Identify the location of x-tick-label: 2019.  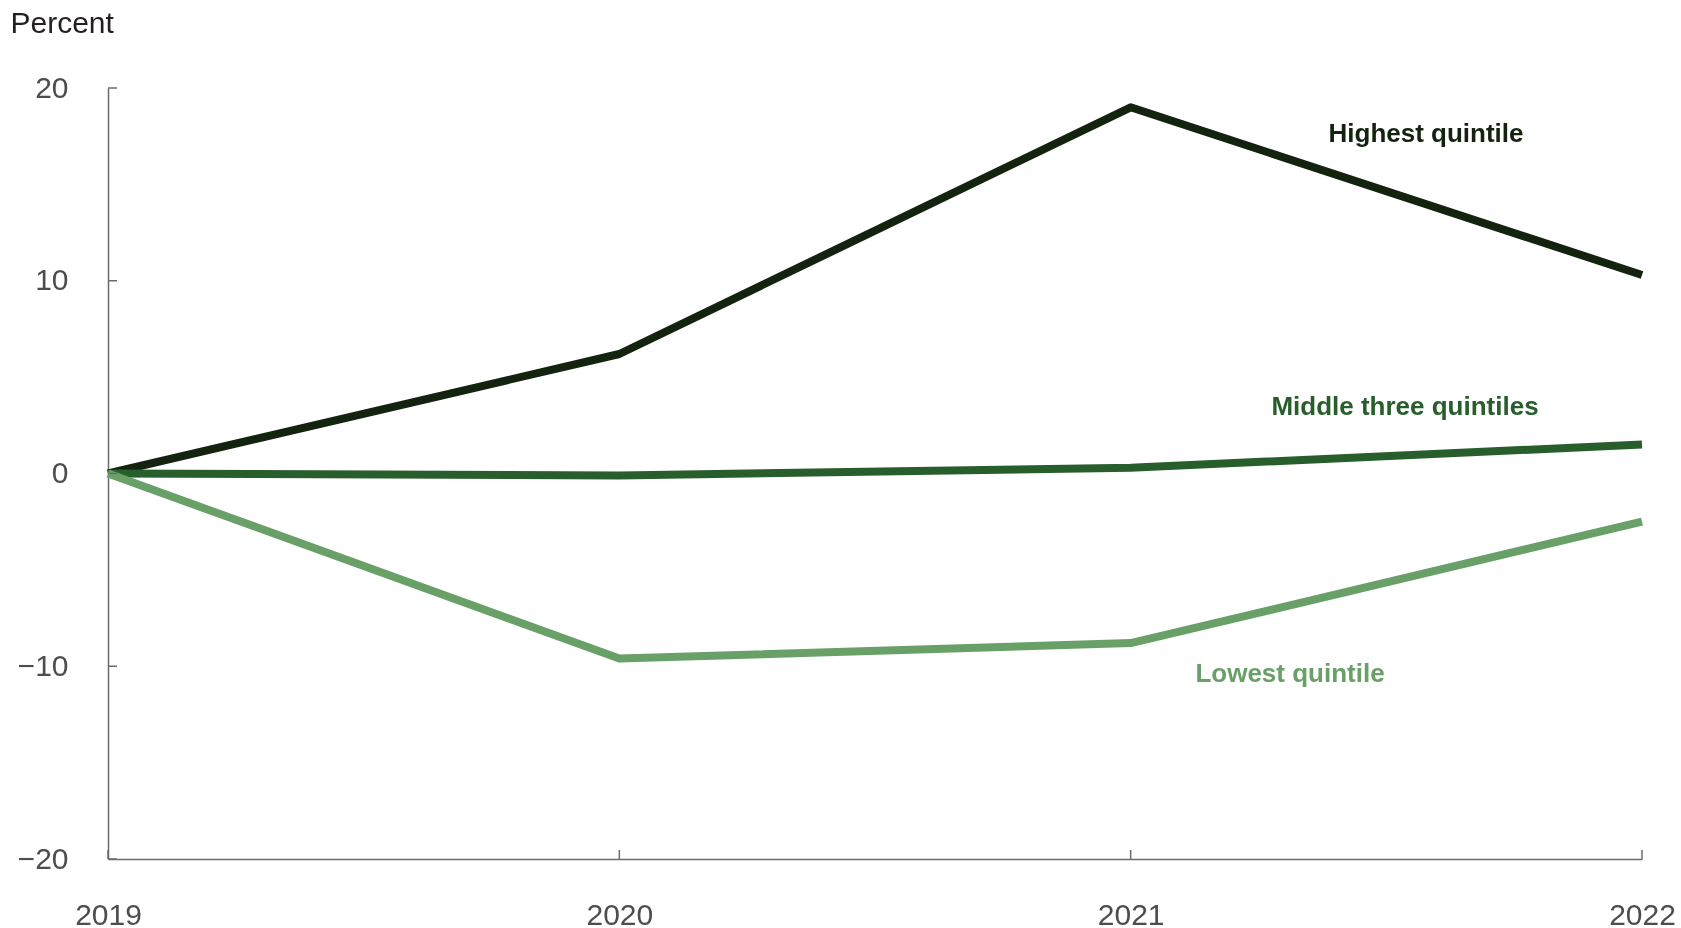
(108, 912).